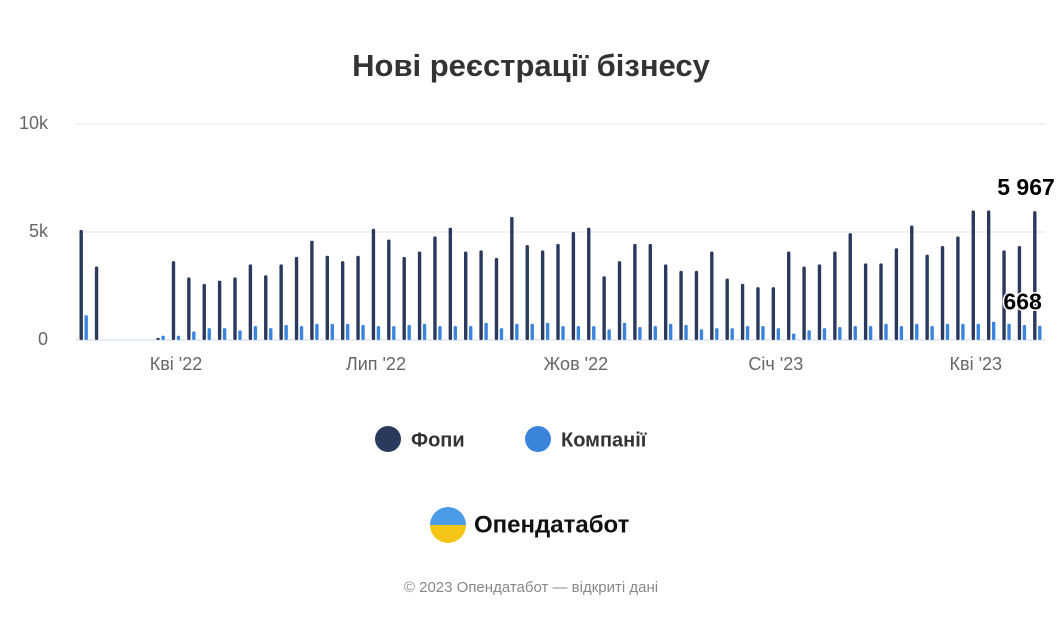 The width and height of the screenshot is (1063, 620). Describe the element at coordinates (531, 65) in the screenshot. I see `chart-title: Нові реєстрації бізнесу` at that location.